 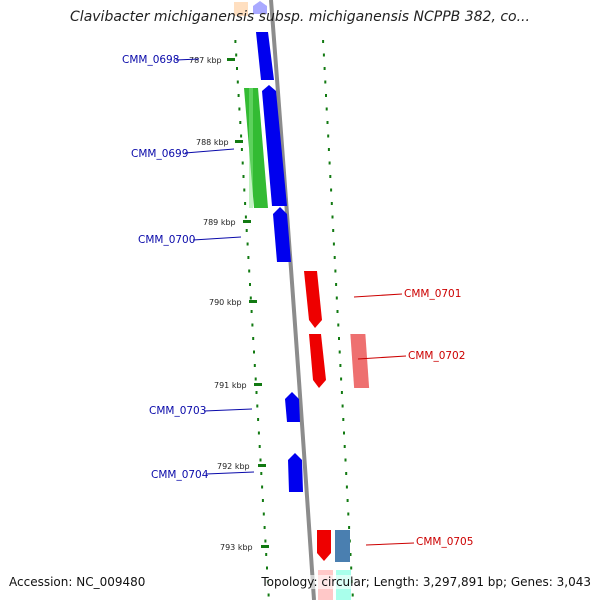 What do you see at coordinates (252, 318) in the screenshot?
I see `left-tick-track` at bounding box center [252, 318].